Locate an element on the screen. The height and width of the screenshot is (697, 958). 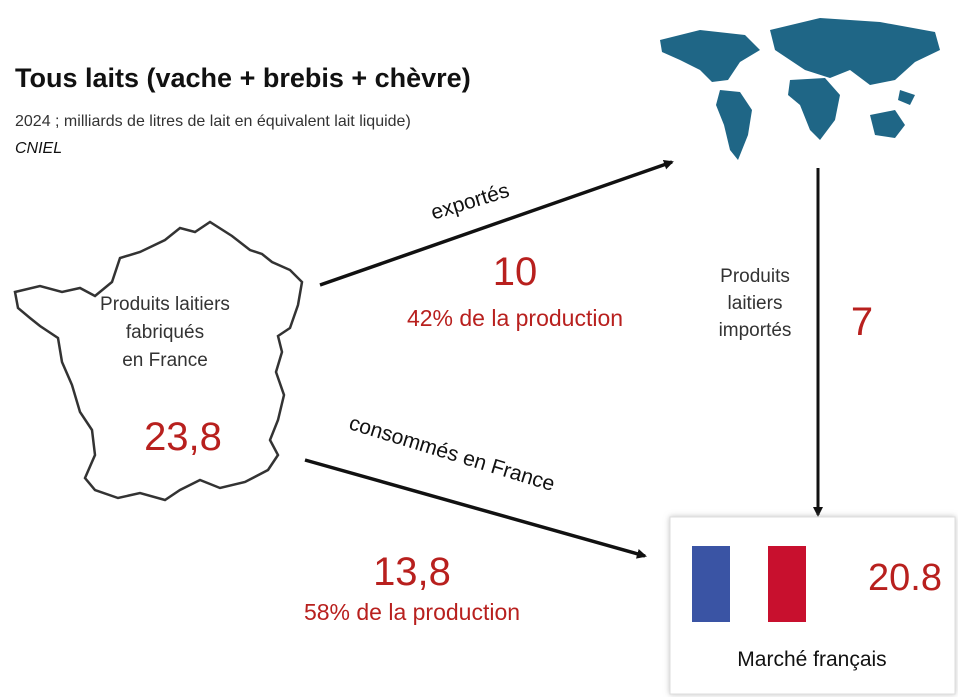
france-outline is located at coordinates (158, 361).